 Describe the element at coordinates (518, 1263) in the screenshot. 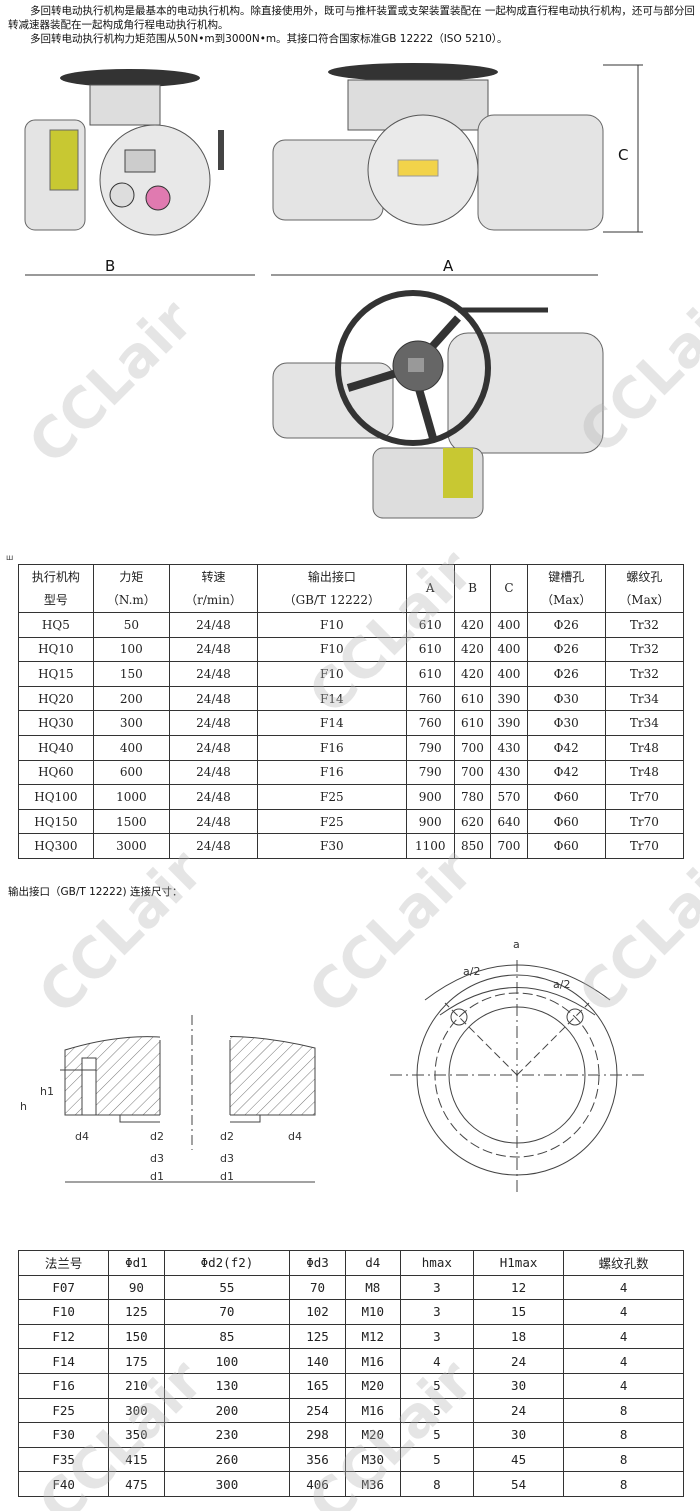

I see `flange-header-cell: H1max` at that location.